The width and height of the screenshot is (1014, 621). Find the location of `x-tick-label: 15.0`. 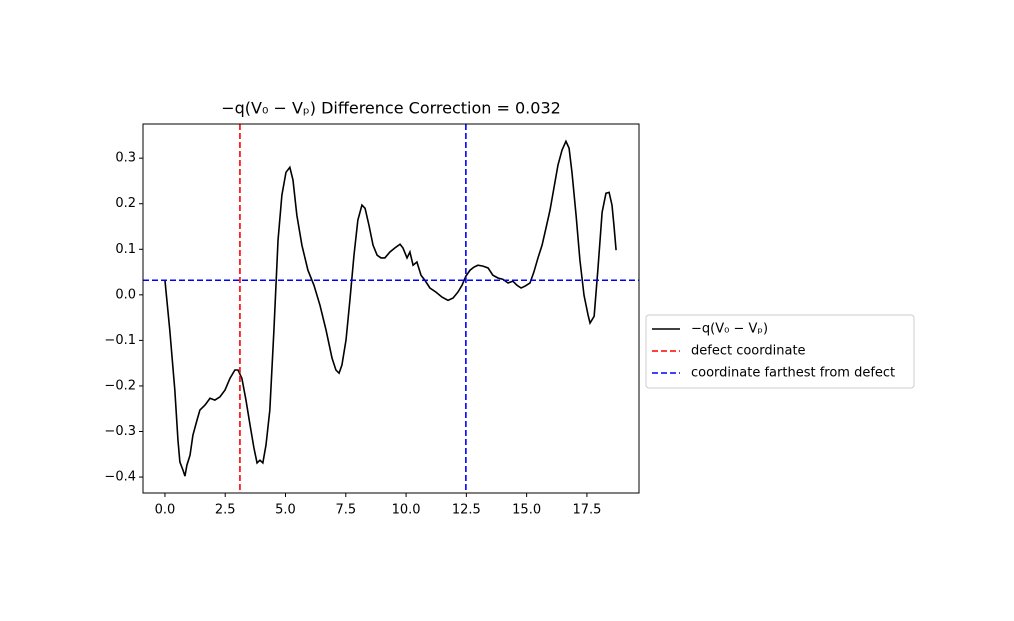

x-tick-label: 15.0 is located at coordinates (526, 510).